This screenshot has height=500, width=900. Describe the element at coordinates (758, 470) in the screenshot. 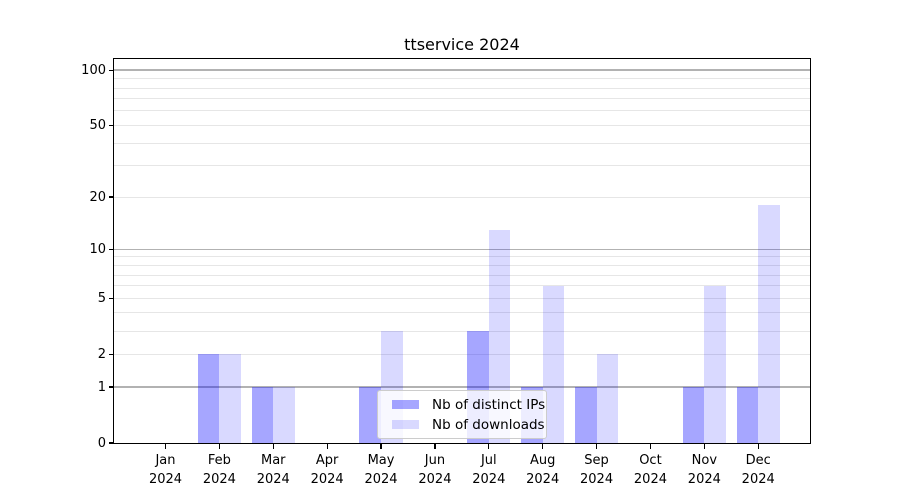

I see `x-tick-label: Dec 2024` at that location.